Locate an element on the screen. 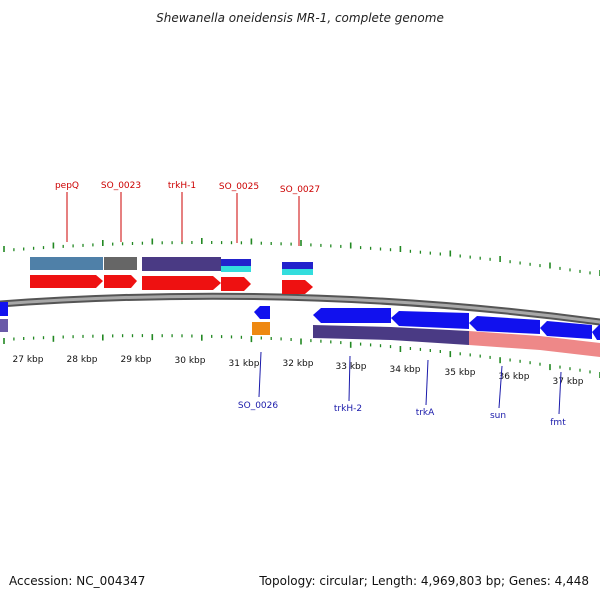  cds-arrow-so0025 is located at coordinates (236, 284).